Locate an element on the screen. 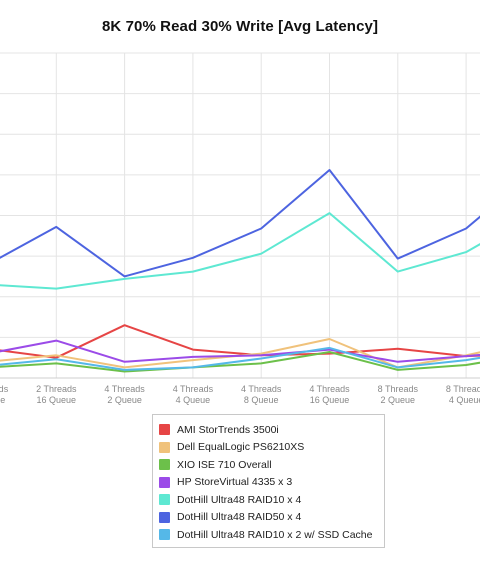  x-tick-label: 2 Threads 16 Queue is located at coordinates (56, 394).